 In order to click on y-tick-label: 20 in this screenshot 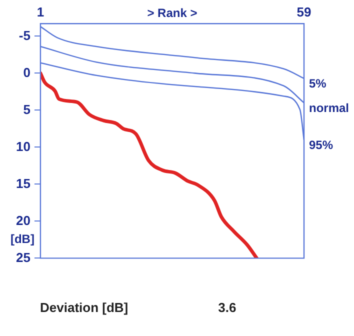, I will do `click(23, 220)`.